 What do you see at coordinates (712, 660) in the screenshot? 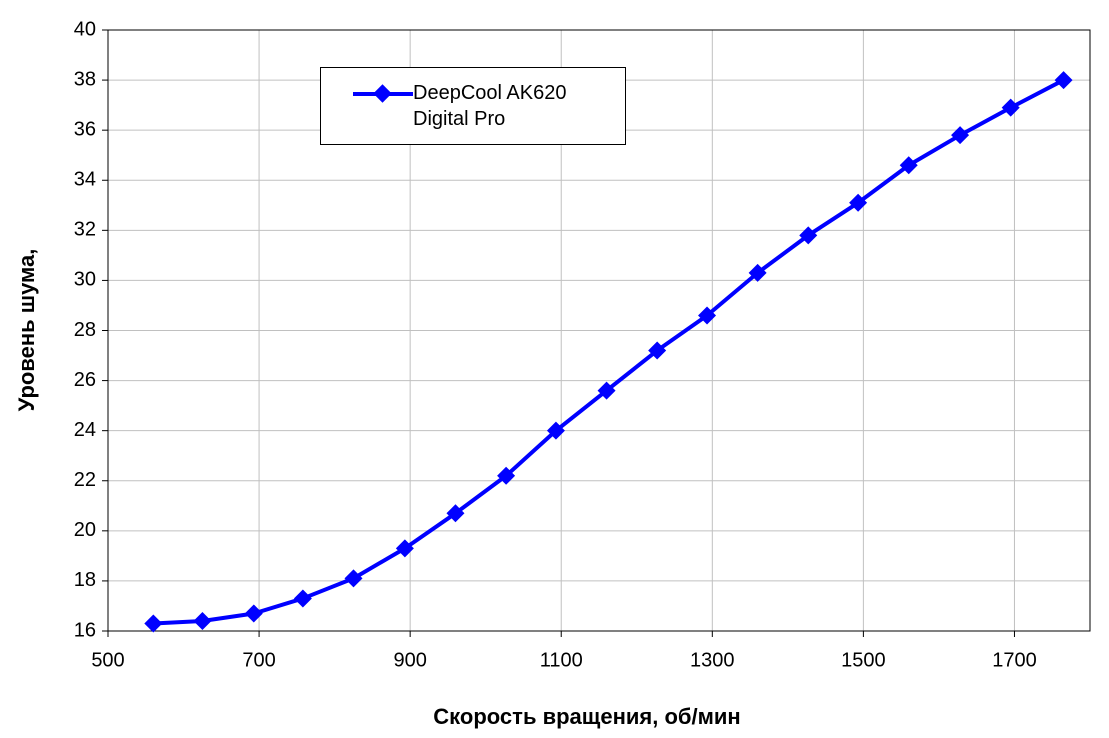
I see `x-tick-label: 1300` at bounding box center [712, 660].